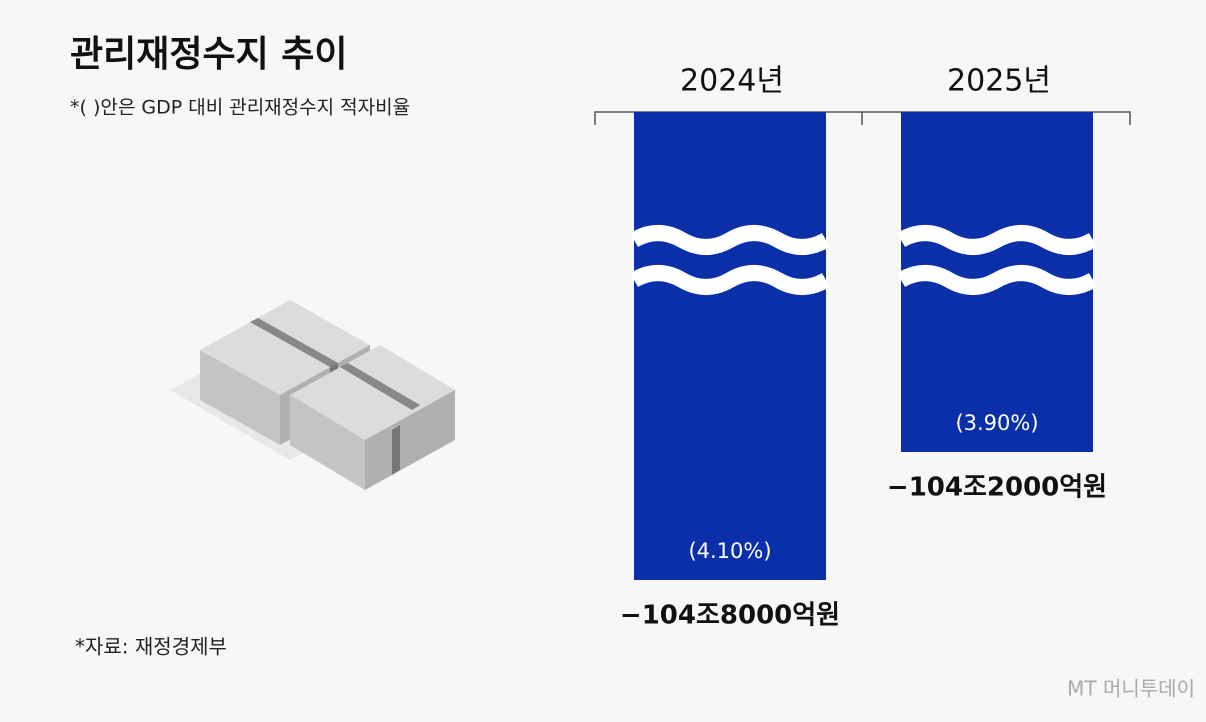 The image size is (1206, 722). What do you see at coordinates (312, 395) in the screenshot?
I see `money-illustration` at bounding box center [312, 395].